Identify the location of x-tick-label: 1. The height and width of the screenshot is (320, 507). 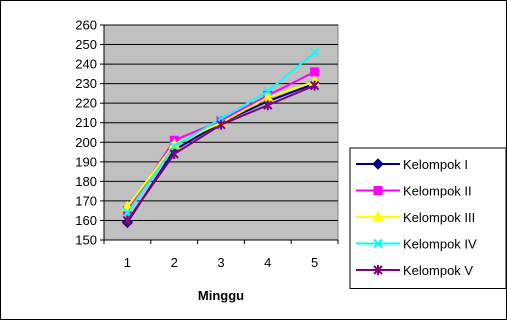
(127, 262).